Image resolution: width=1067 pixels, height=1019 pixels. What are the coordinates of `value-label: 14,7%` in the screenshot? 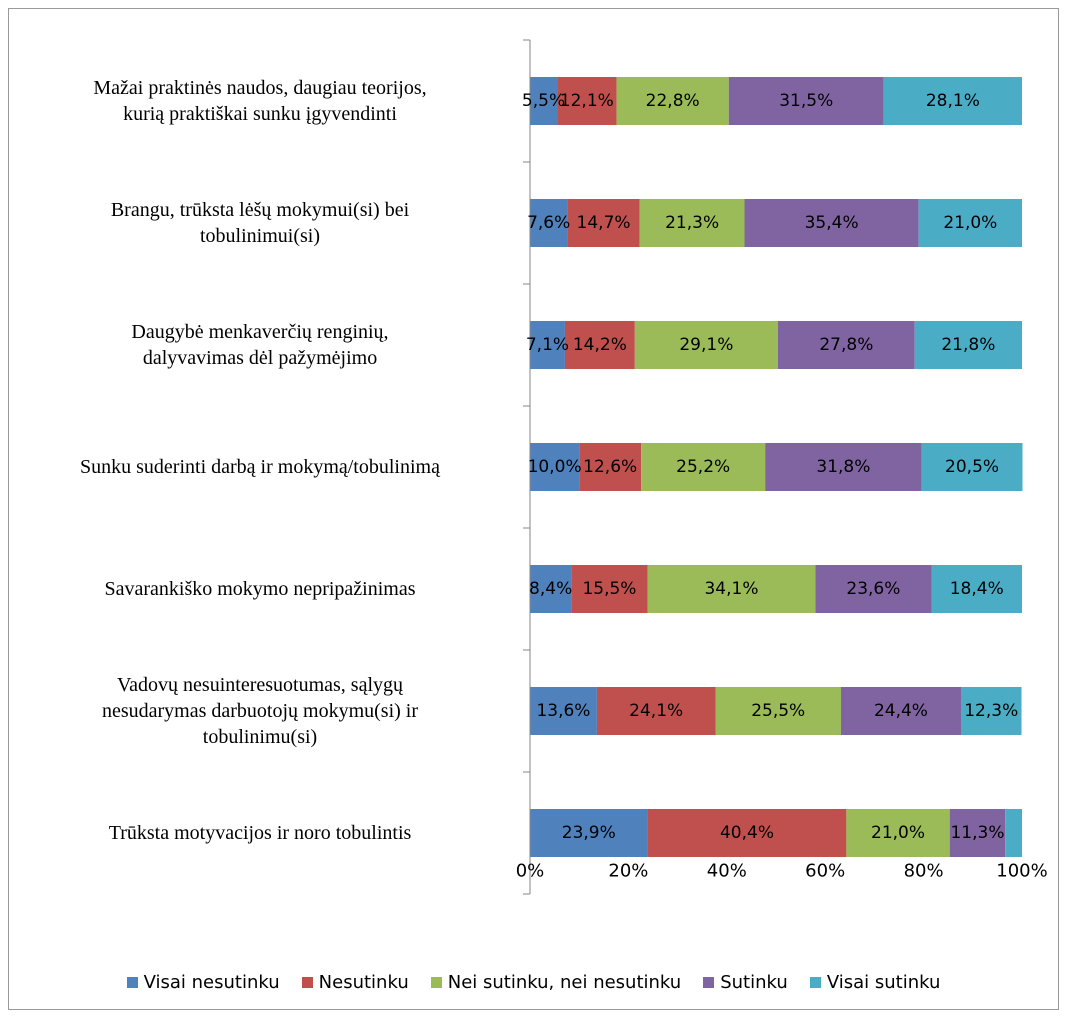 It's located at (603, 223).